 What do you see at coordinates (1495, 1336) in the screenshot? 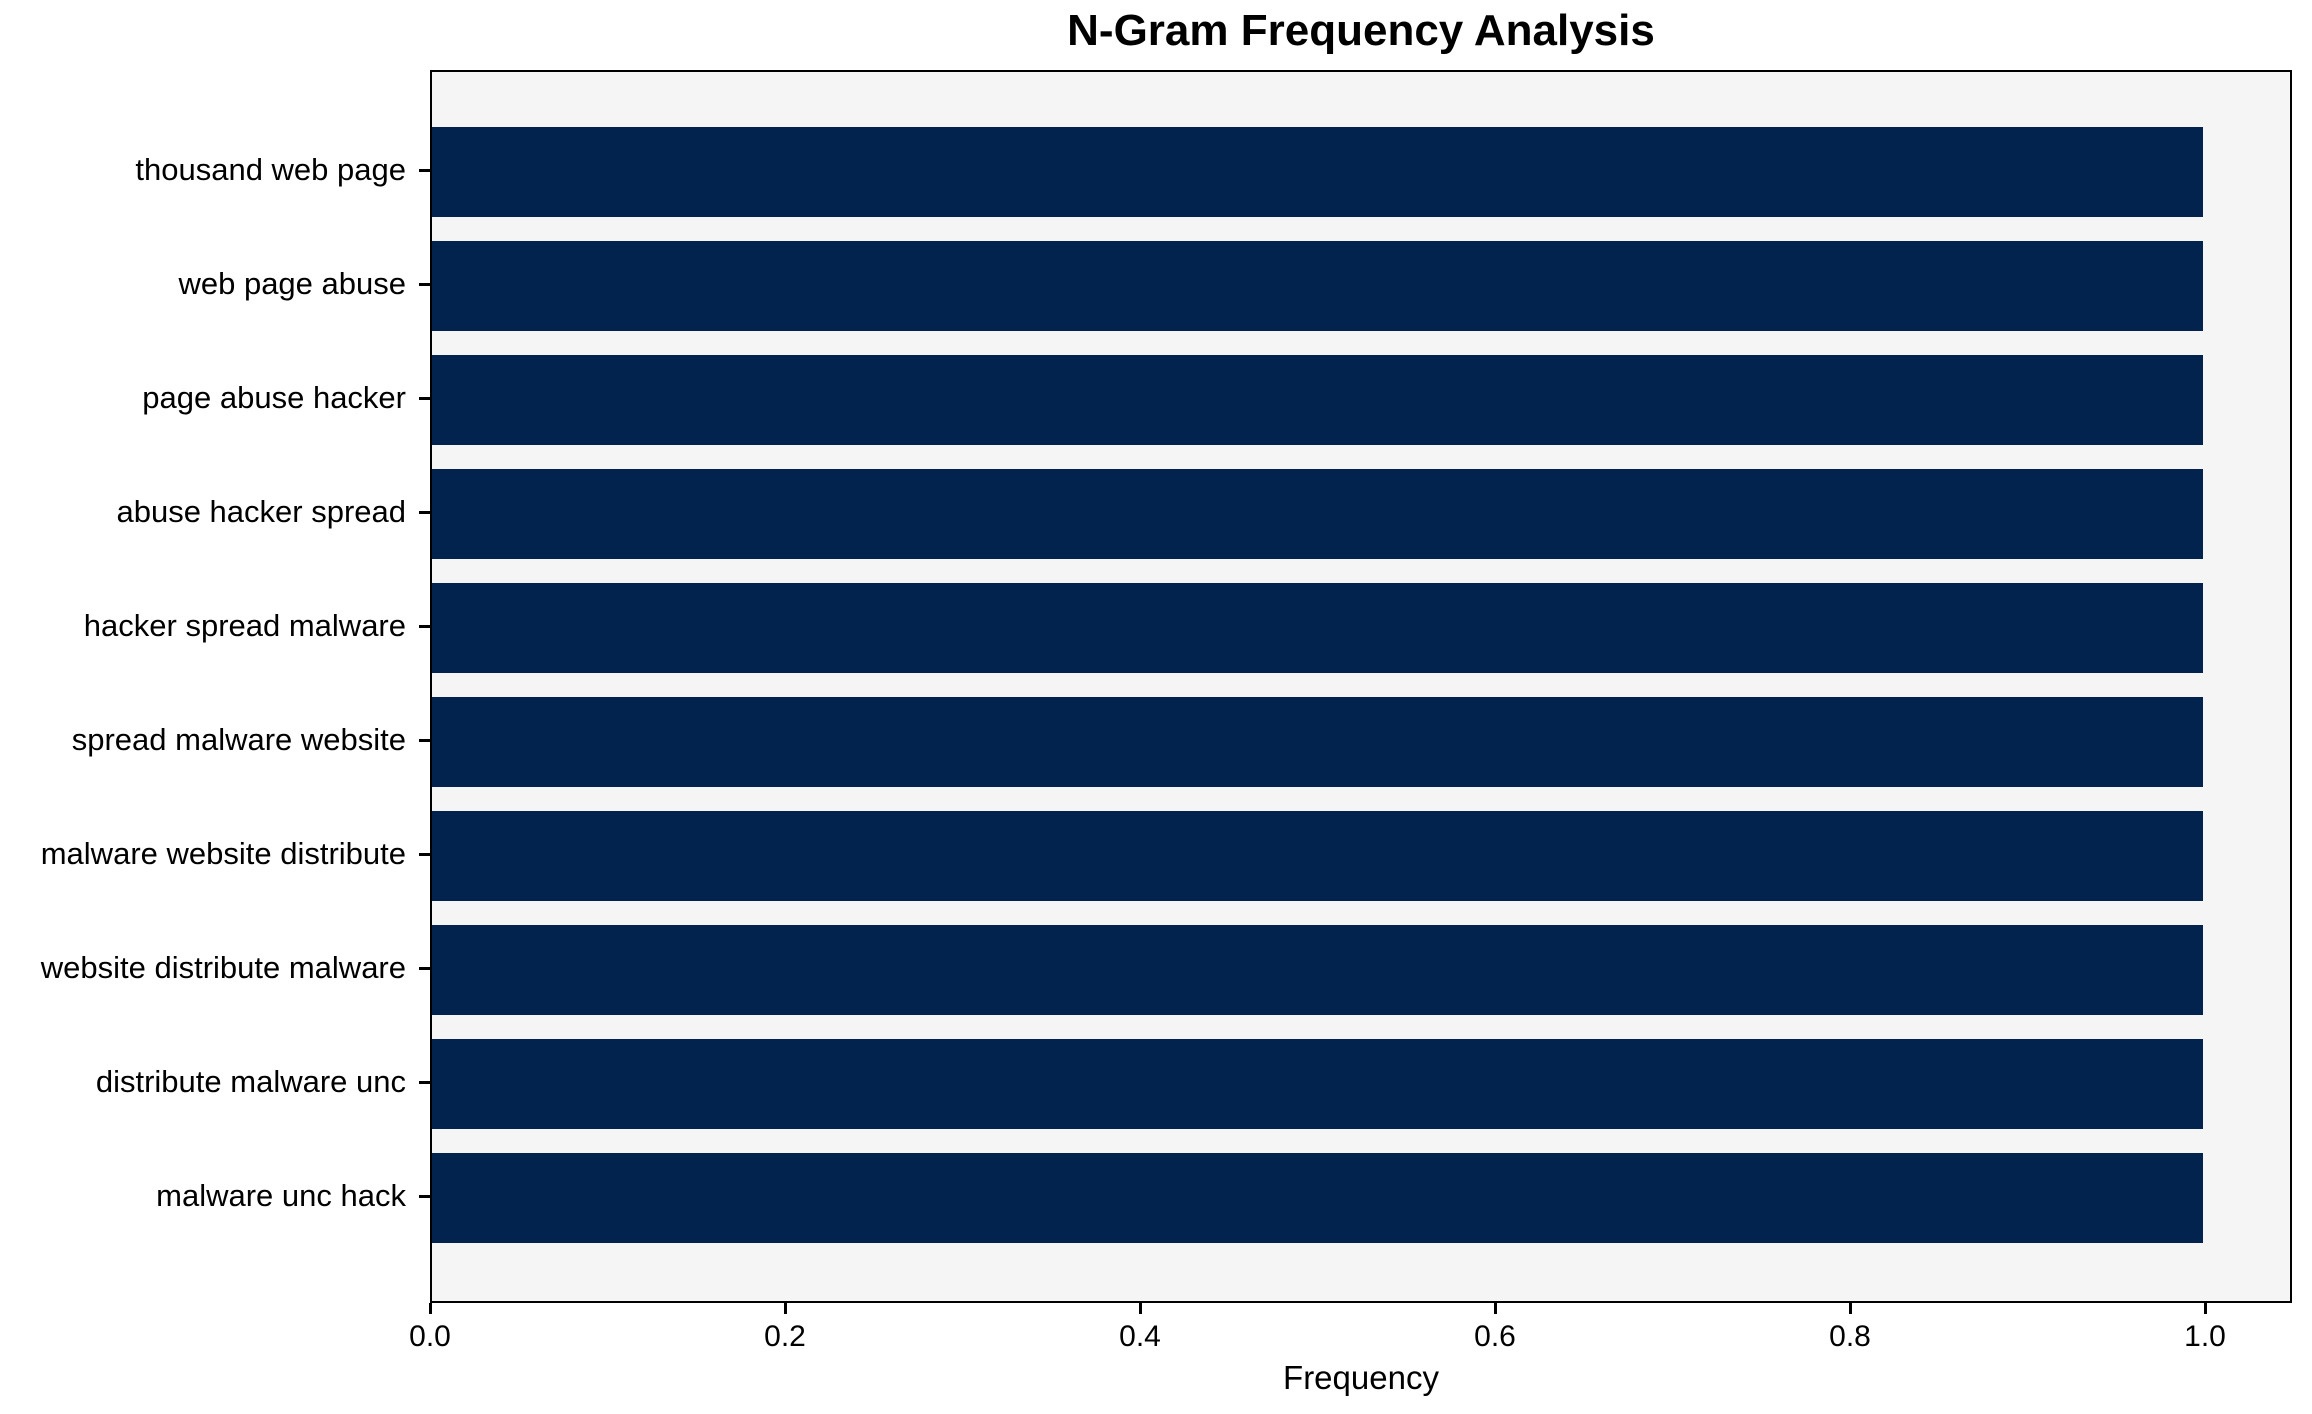
I see `x-axis-tick-label: 0.6` at bounding box center [1495, 1336].